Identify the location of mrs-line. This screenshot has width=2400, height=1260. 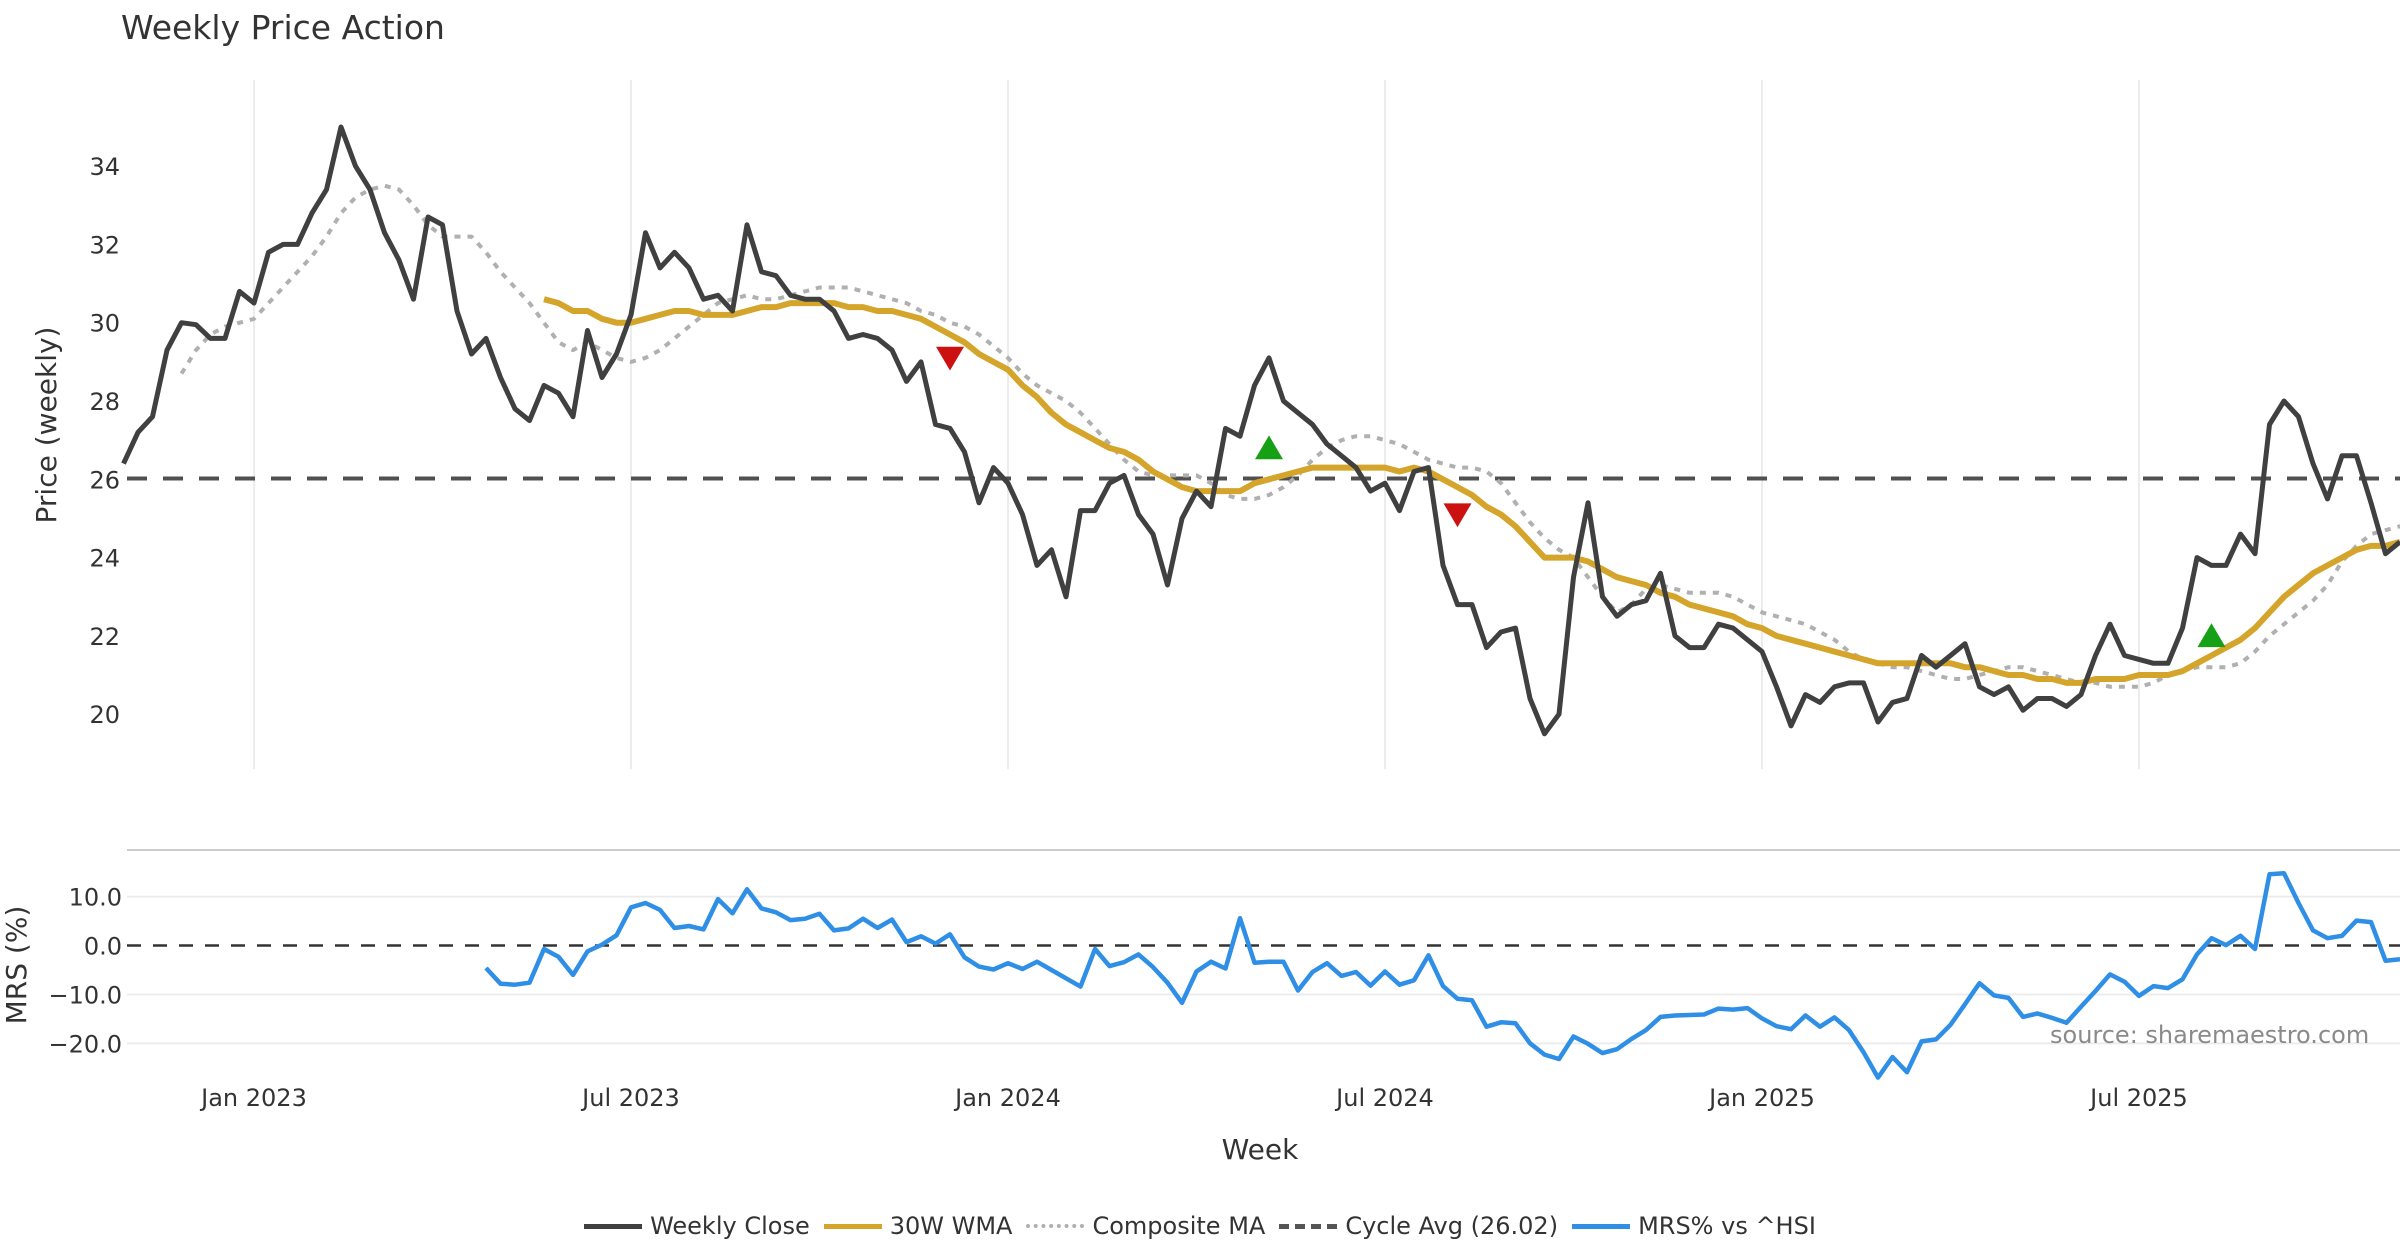
(1442, 975).